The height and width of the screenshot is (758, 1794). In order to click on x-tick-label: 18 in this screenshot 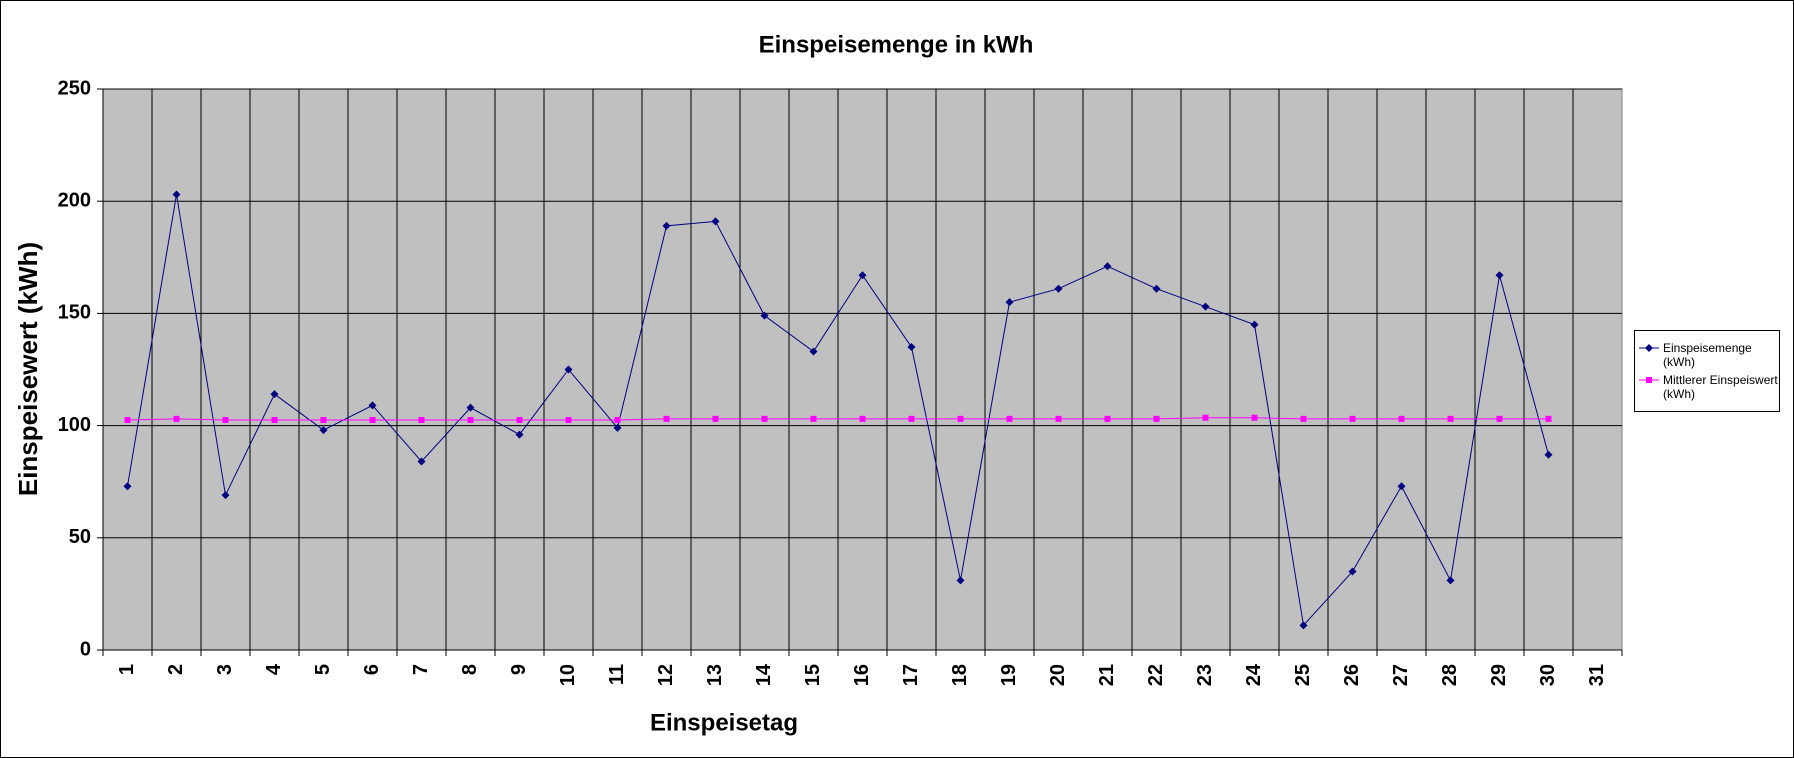, I will do `click(960, 675)`.